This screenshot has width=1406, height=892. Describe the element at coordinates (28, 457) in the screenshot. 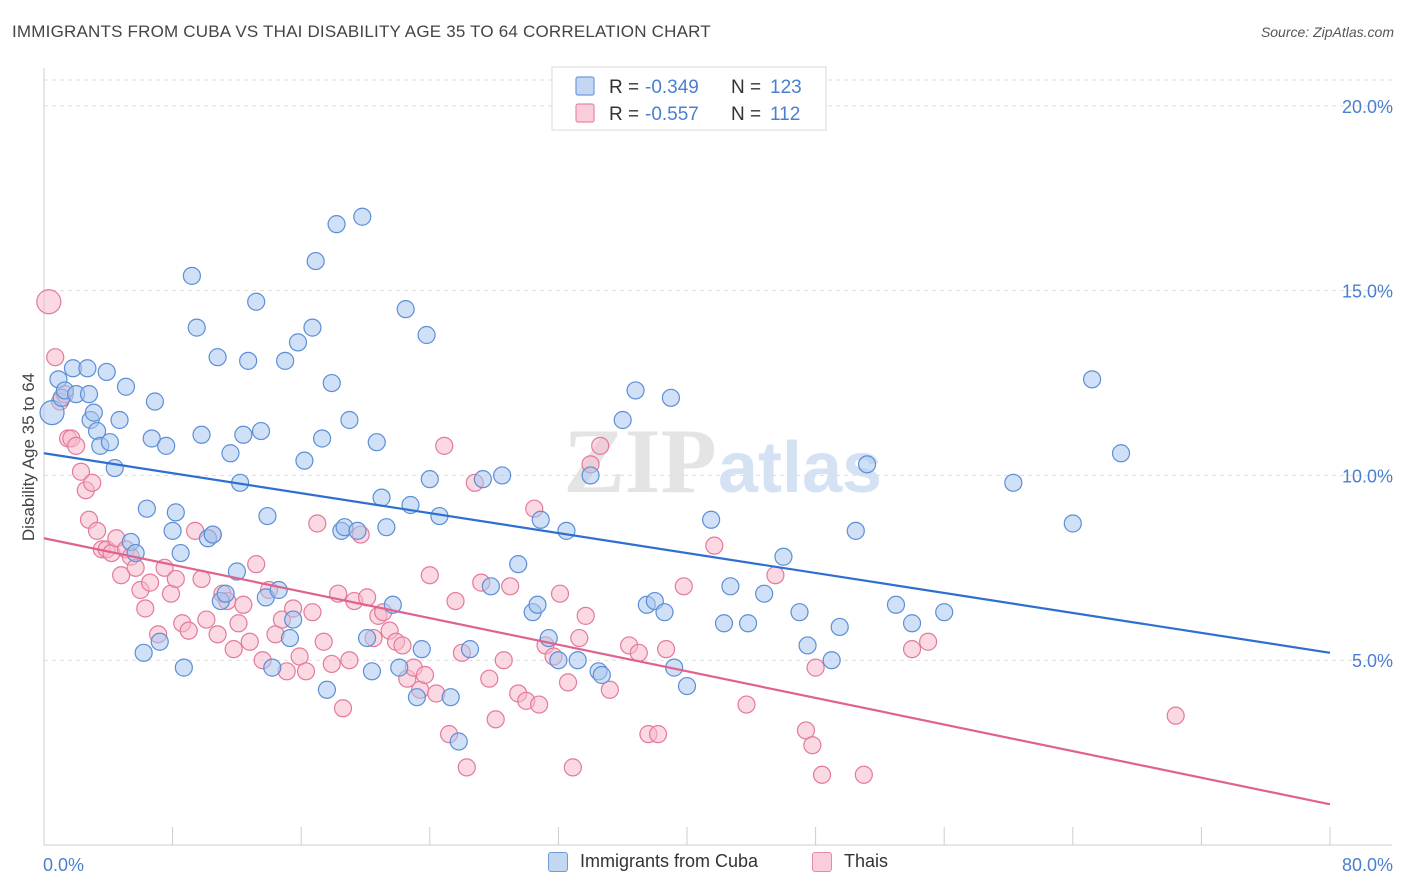

I see `y-axis-label: Disability Age 35 to 64` at that location.